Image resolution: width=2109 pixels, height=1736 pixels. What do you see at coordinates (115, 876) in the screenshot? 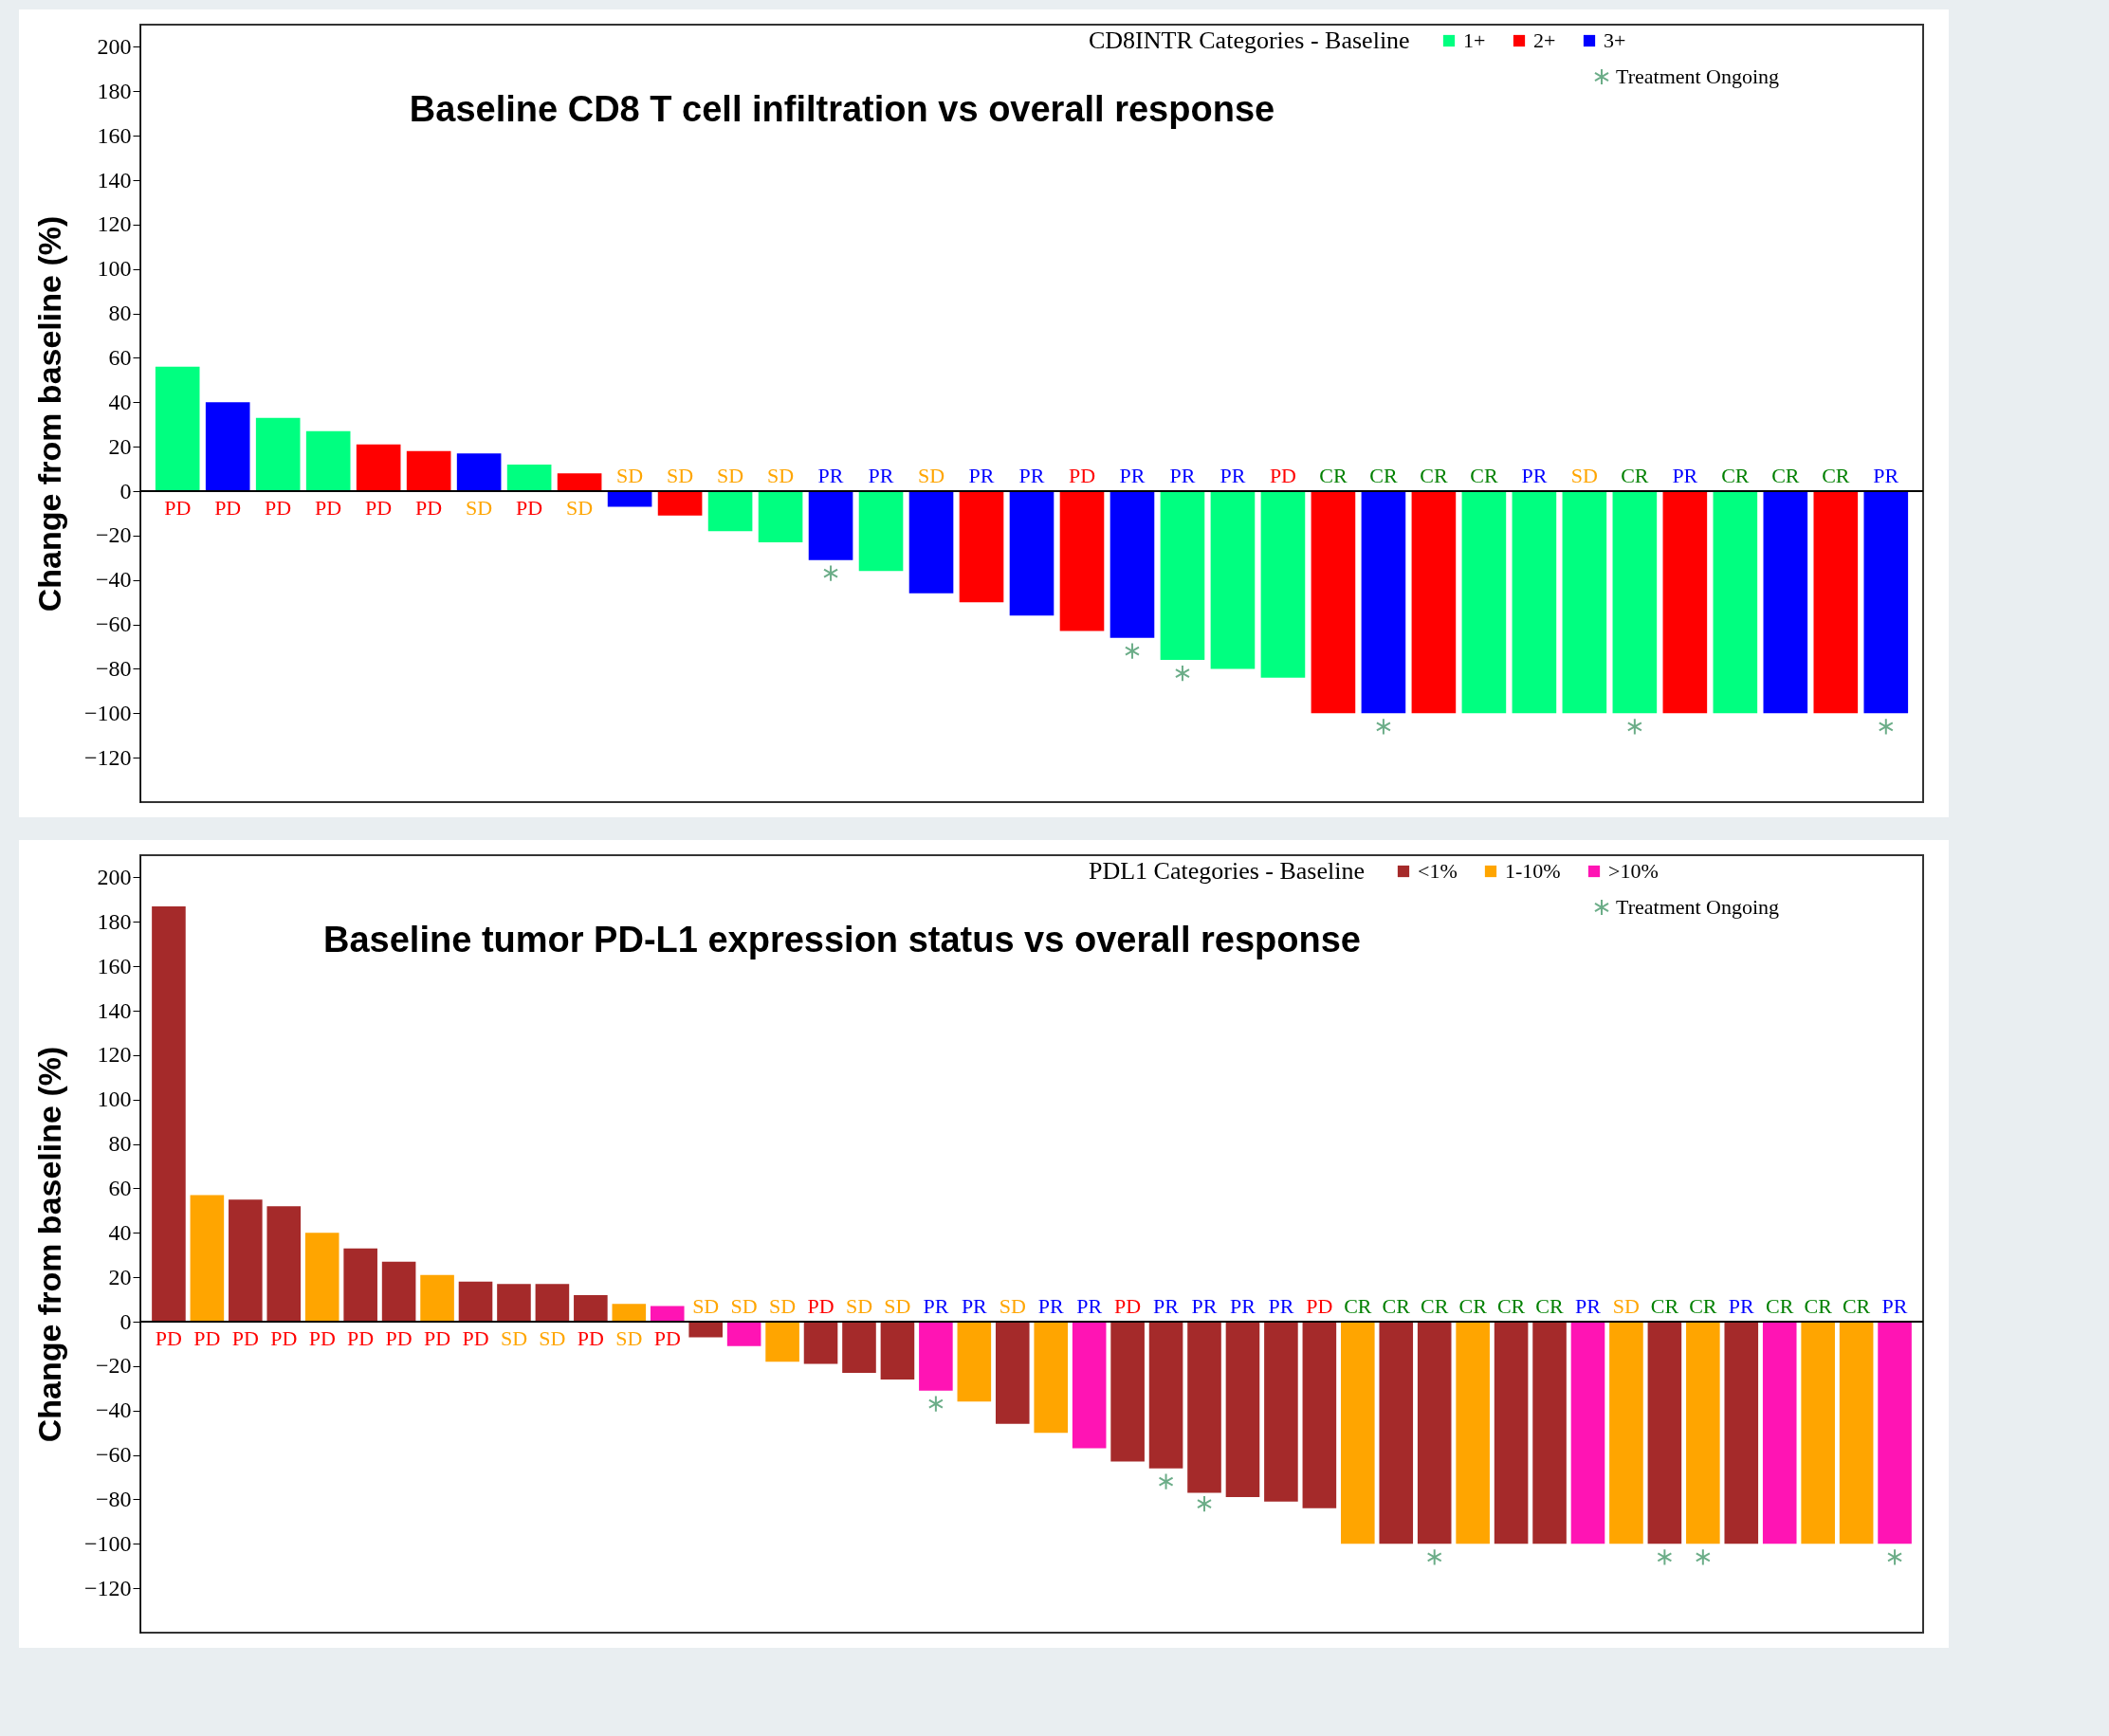
I see `y-tick-label: 200` at bounding box center [115, 876].